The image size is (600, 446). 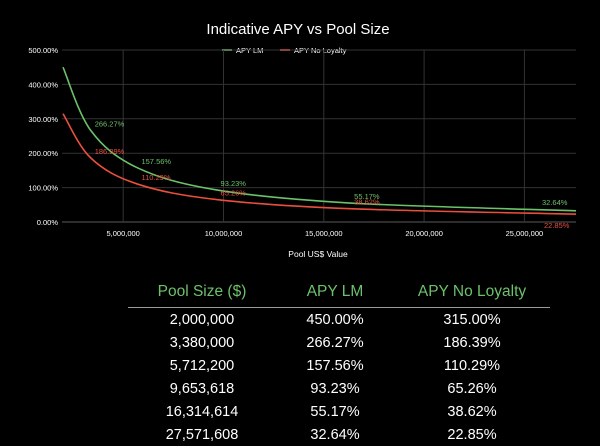 What do you see at coordinates (557, 225) in the screenshot?
I see `data-label: 22.85%` at bounding box center [557, 225].